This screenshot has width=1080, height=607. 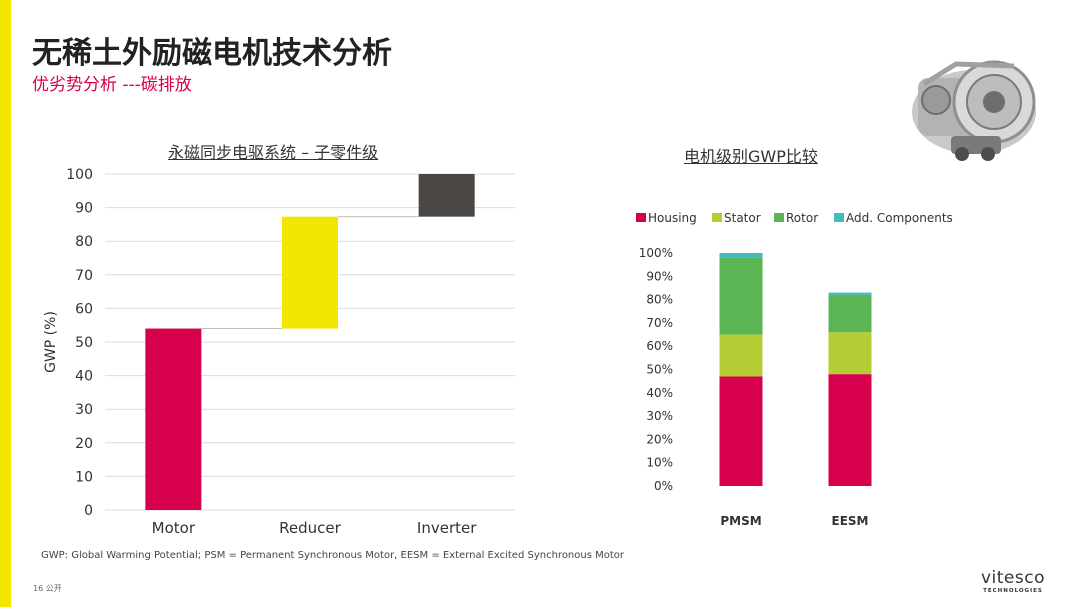 I want to click on y-tick-label: 50%, so click(x=659, y=370).